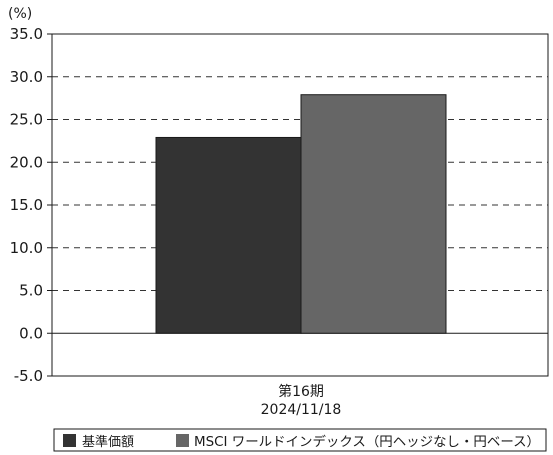 This screenshot has height=455, width=553. Describe the element at coordinates (31, 333) in the screenshot. I see `y-tick-label: 0.0` at that location.